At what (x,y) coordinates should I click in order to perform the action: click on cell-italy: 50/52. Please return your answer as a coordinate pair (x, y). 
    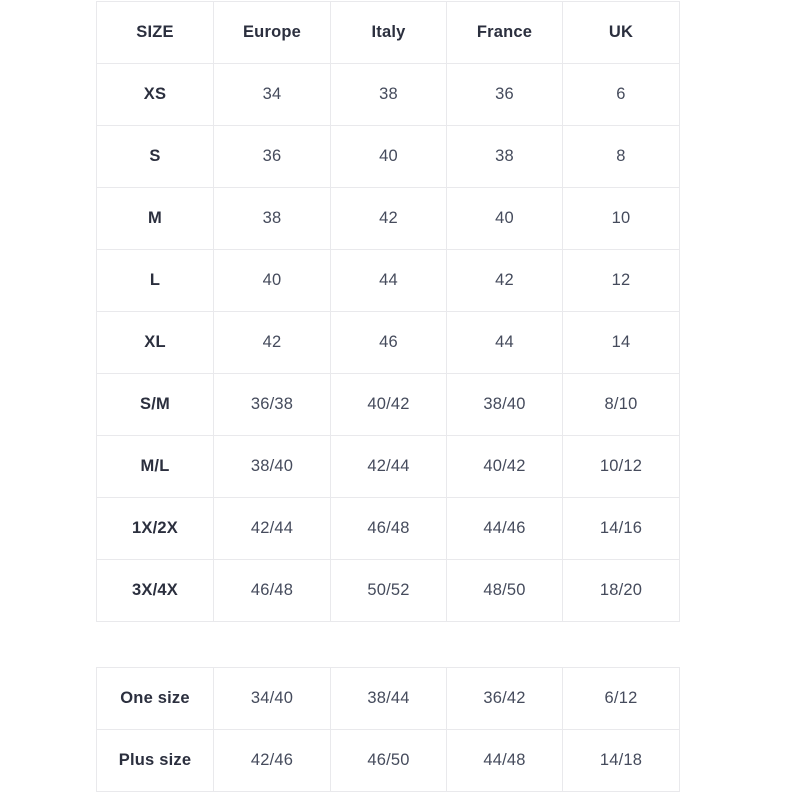
    Looking at the image, I should click on (388, 590).